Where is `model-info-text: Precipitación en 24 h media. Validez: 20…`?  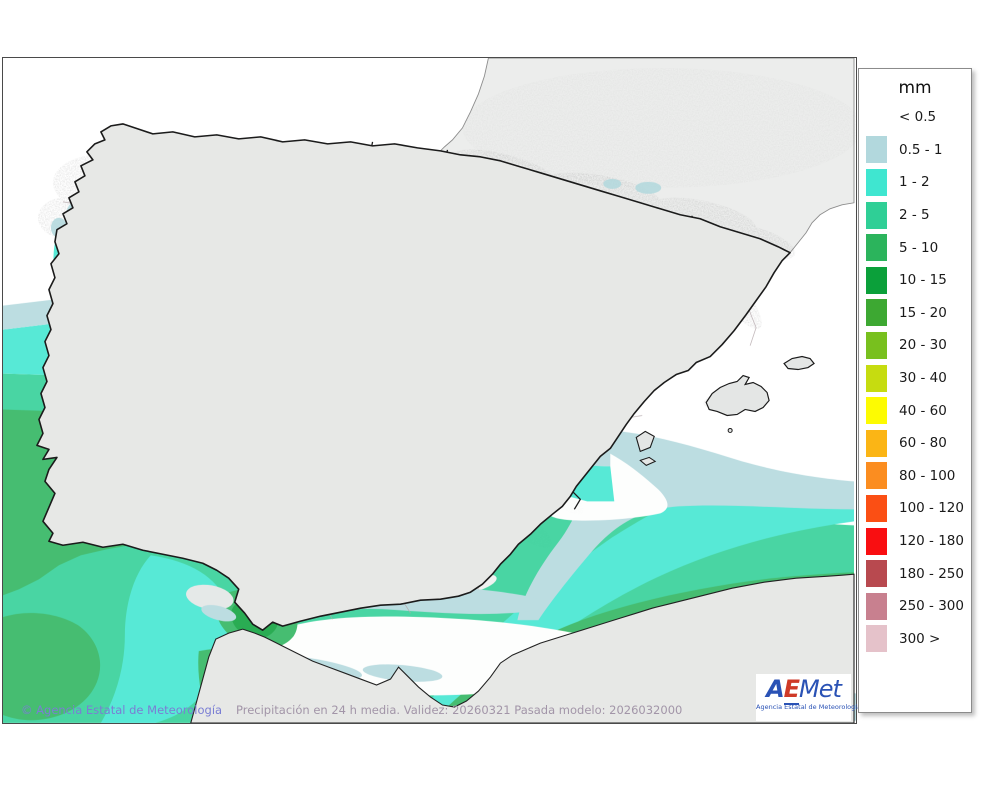
model-info-text: Precipitación en 24 h media. Validez: 20… is located at coordinates (459, 710).